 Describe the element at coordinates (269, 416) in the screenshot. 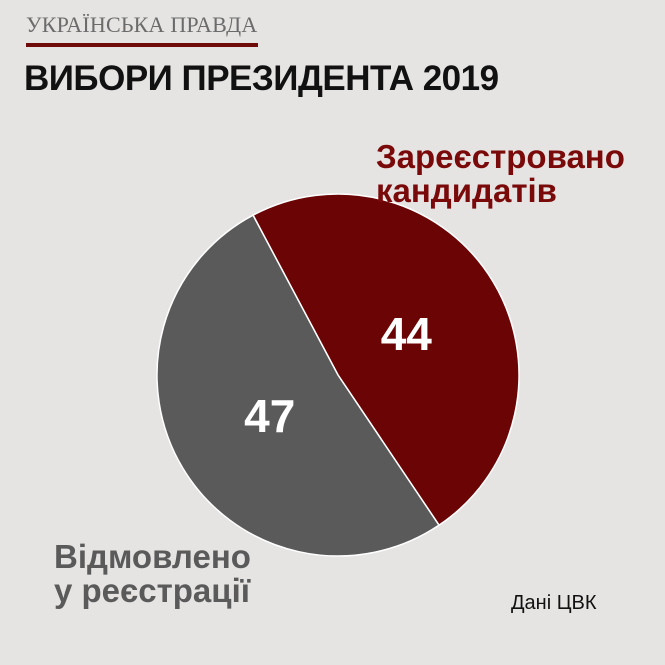

I see `pie-value-rejected: 47` at that location.